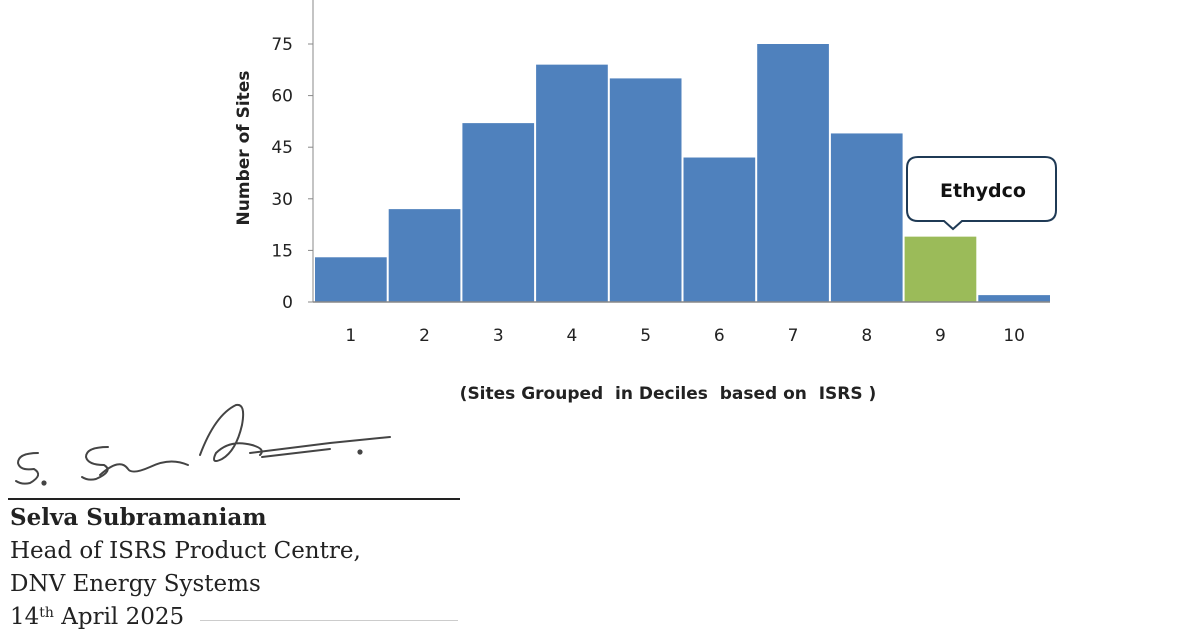 The image size is (1200, 632). Describe the element at coordinates (282, 97) in the screenshot. I see `y-tick-label: 60` at that location.